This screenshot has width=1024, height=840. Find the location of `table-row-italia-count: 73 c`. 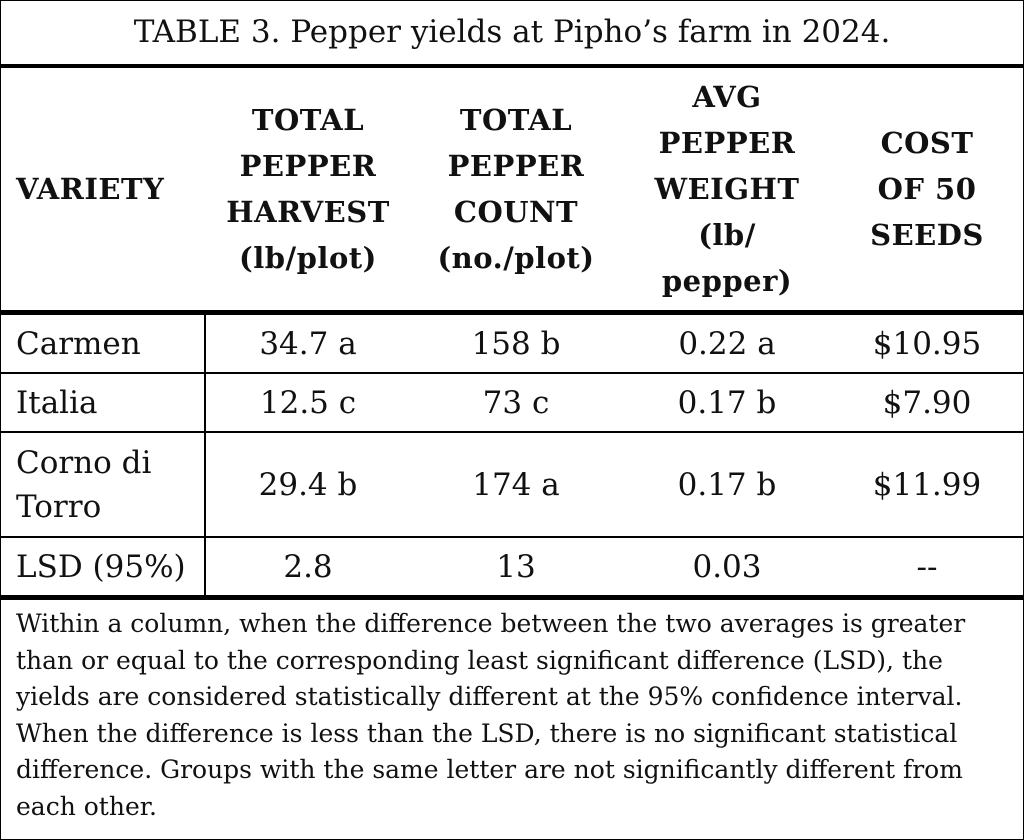

table-row-italia-count: 73 c is located at coordinates (516, 402).